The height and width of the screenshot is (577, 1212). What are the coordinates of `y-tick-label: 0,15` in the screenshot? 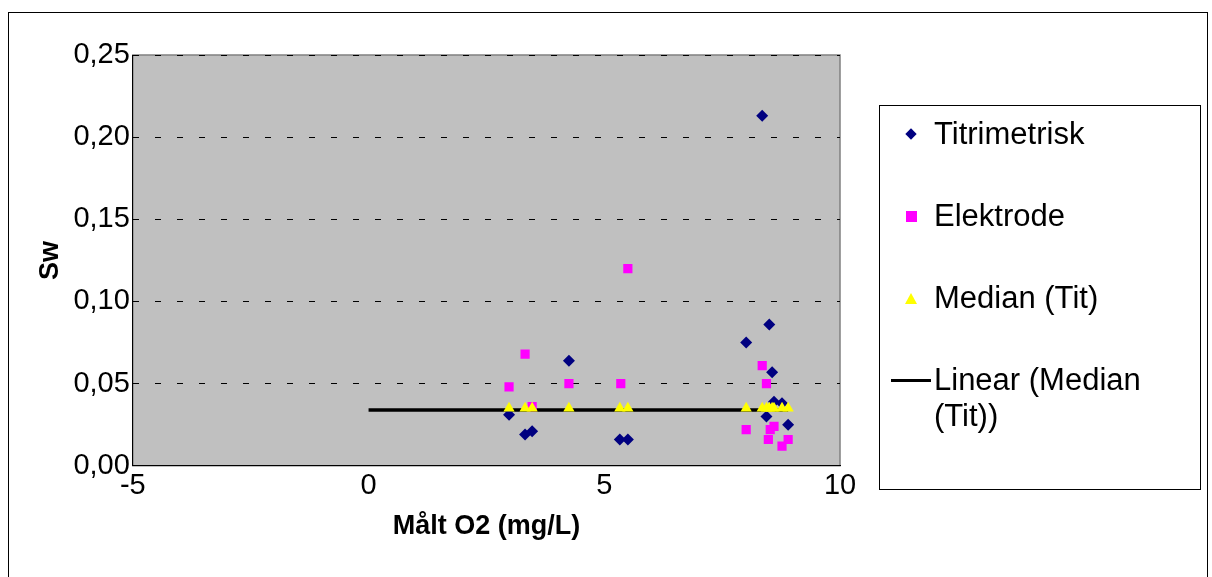 It's located at (101, 217).